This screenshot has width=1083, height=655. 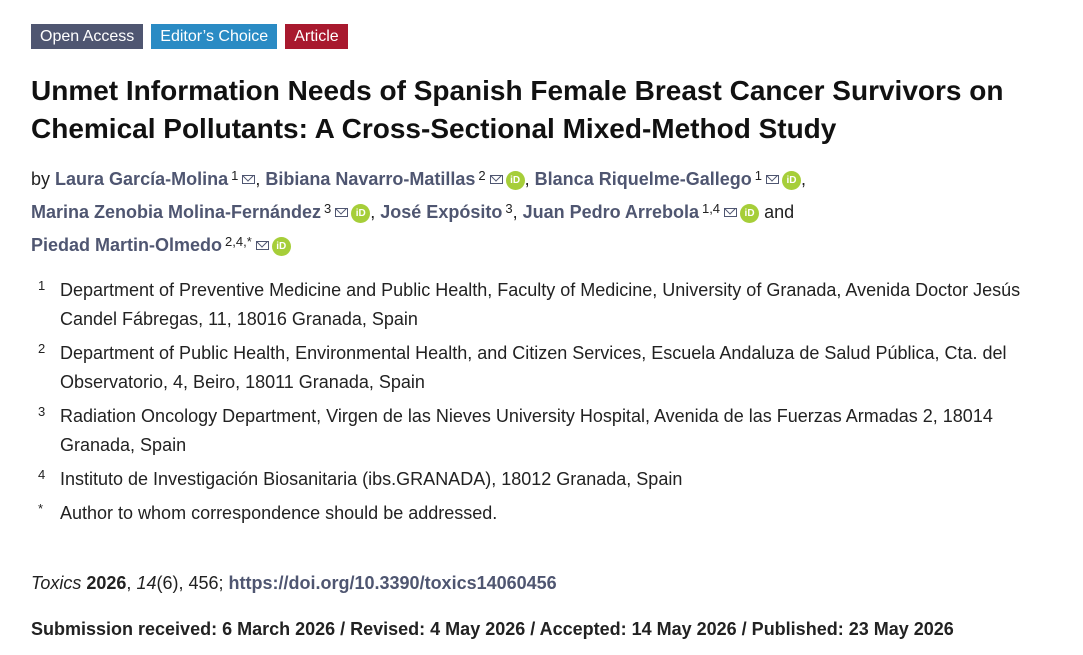 I want to click on affiliation-marker: 2, so click(x=42, y=348).